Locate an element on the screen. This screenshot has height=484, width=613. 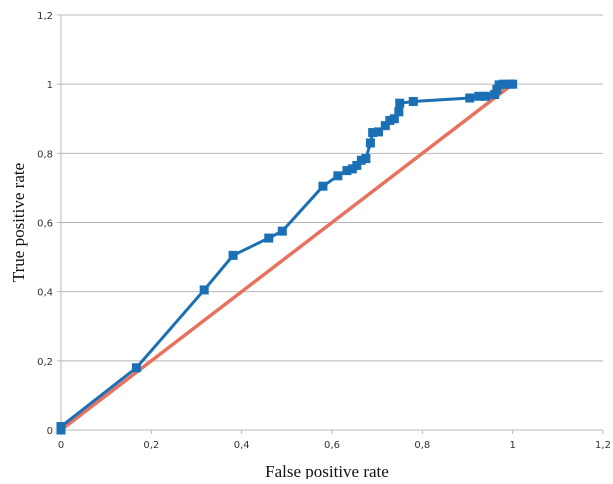
y-axis-title: True positive rate is located at coordinates (18, 222).